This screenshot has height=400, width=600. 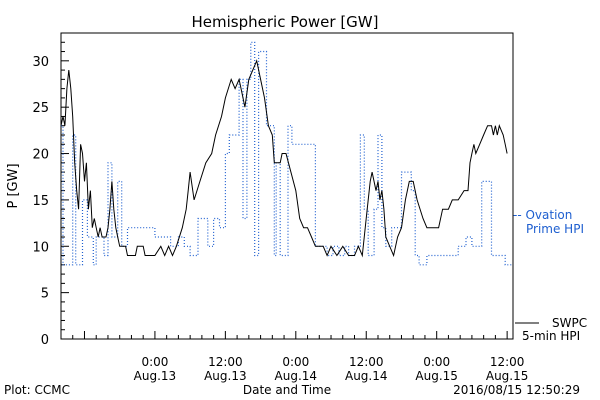 I want to click on footer-plot-credit: Plot: CCMC, so click(x=37, y=390).